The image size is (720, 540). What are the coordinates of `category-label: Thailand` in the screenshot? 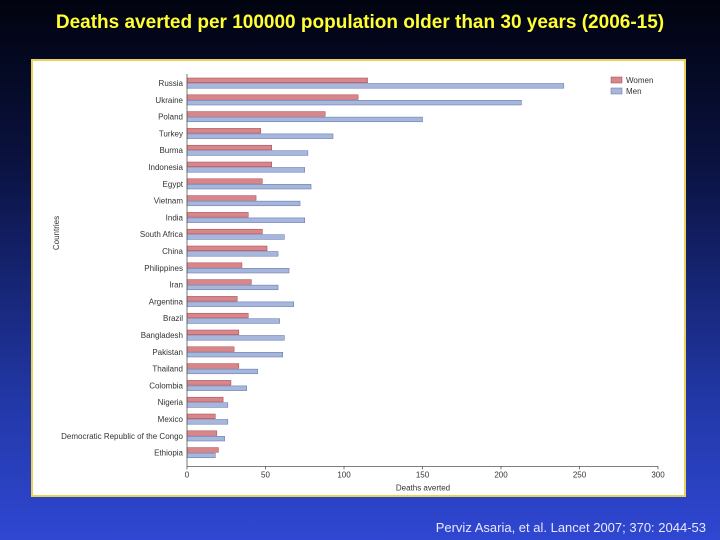 It's located at (167, 369).